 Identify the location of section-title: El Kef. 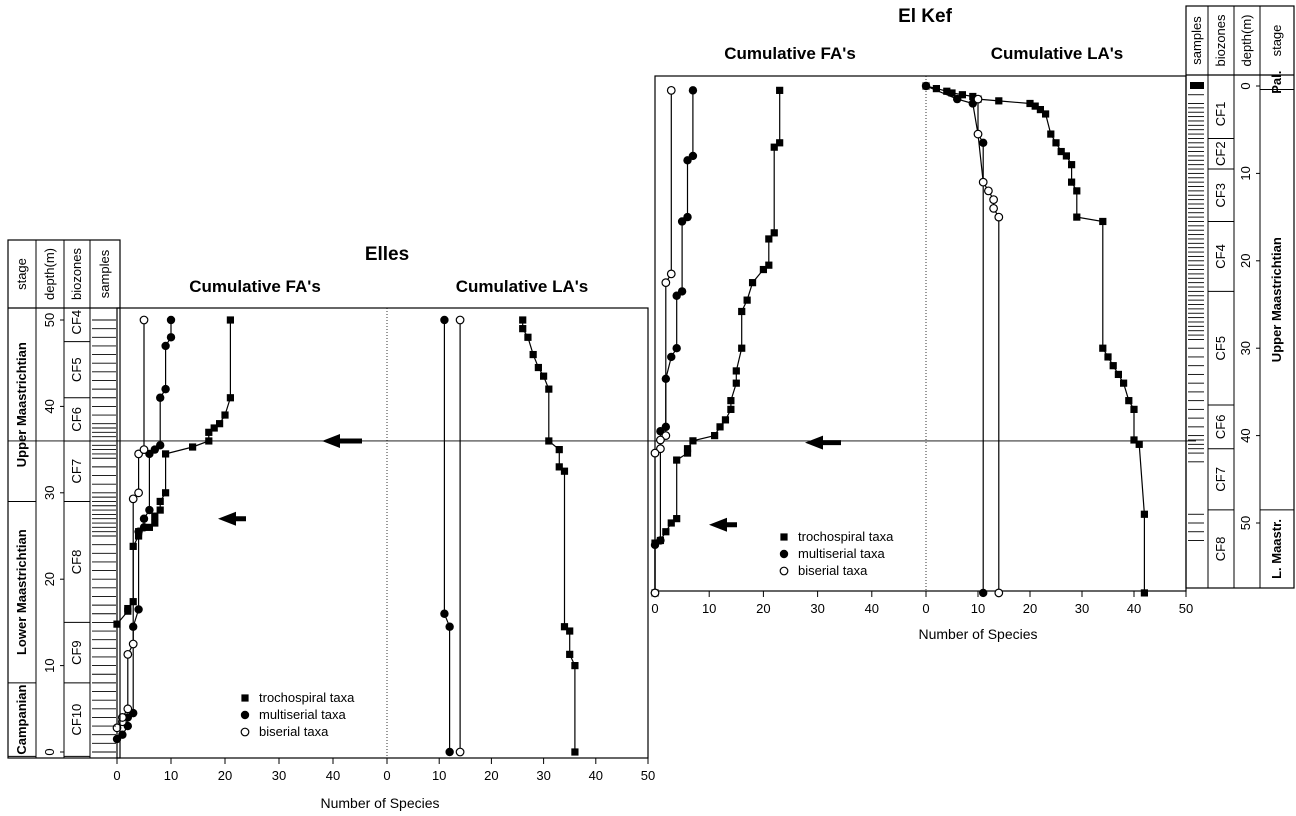
(925, 16).